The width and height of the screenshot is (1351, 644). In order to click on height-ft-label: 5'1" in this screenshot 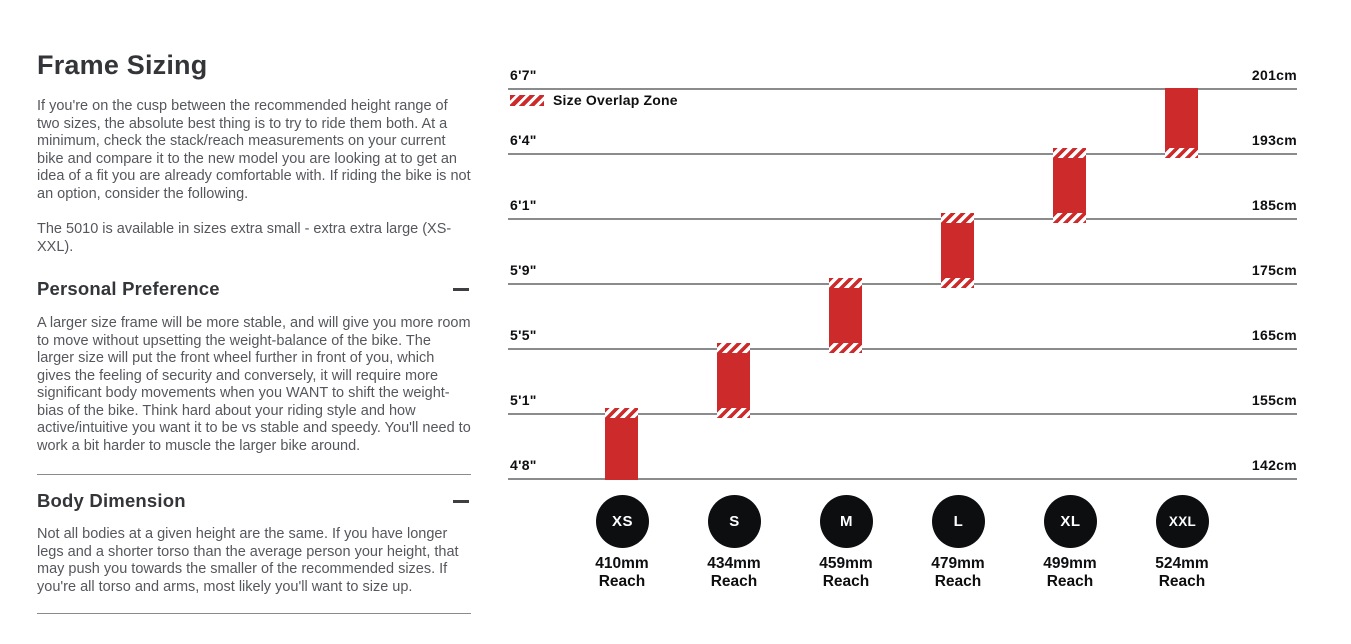, I will do `click(523, 400)`.